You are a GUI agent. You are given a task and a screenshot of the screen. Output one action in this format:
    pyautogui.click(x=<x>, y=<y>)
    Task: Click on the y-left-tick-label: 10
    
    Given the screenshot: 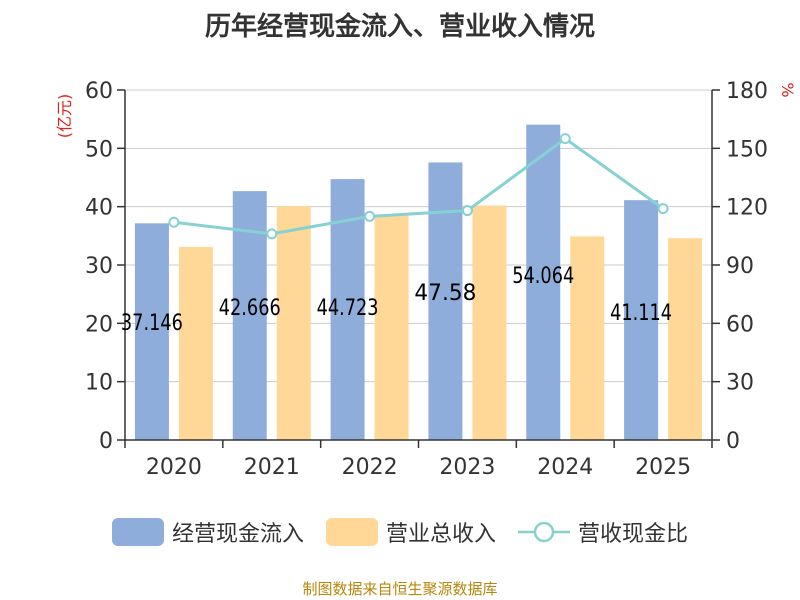 What is the action you would take?
    pyautogui.click(x=99, y=383)
    